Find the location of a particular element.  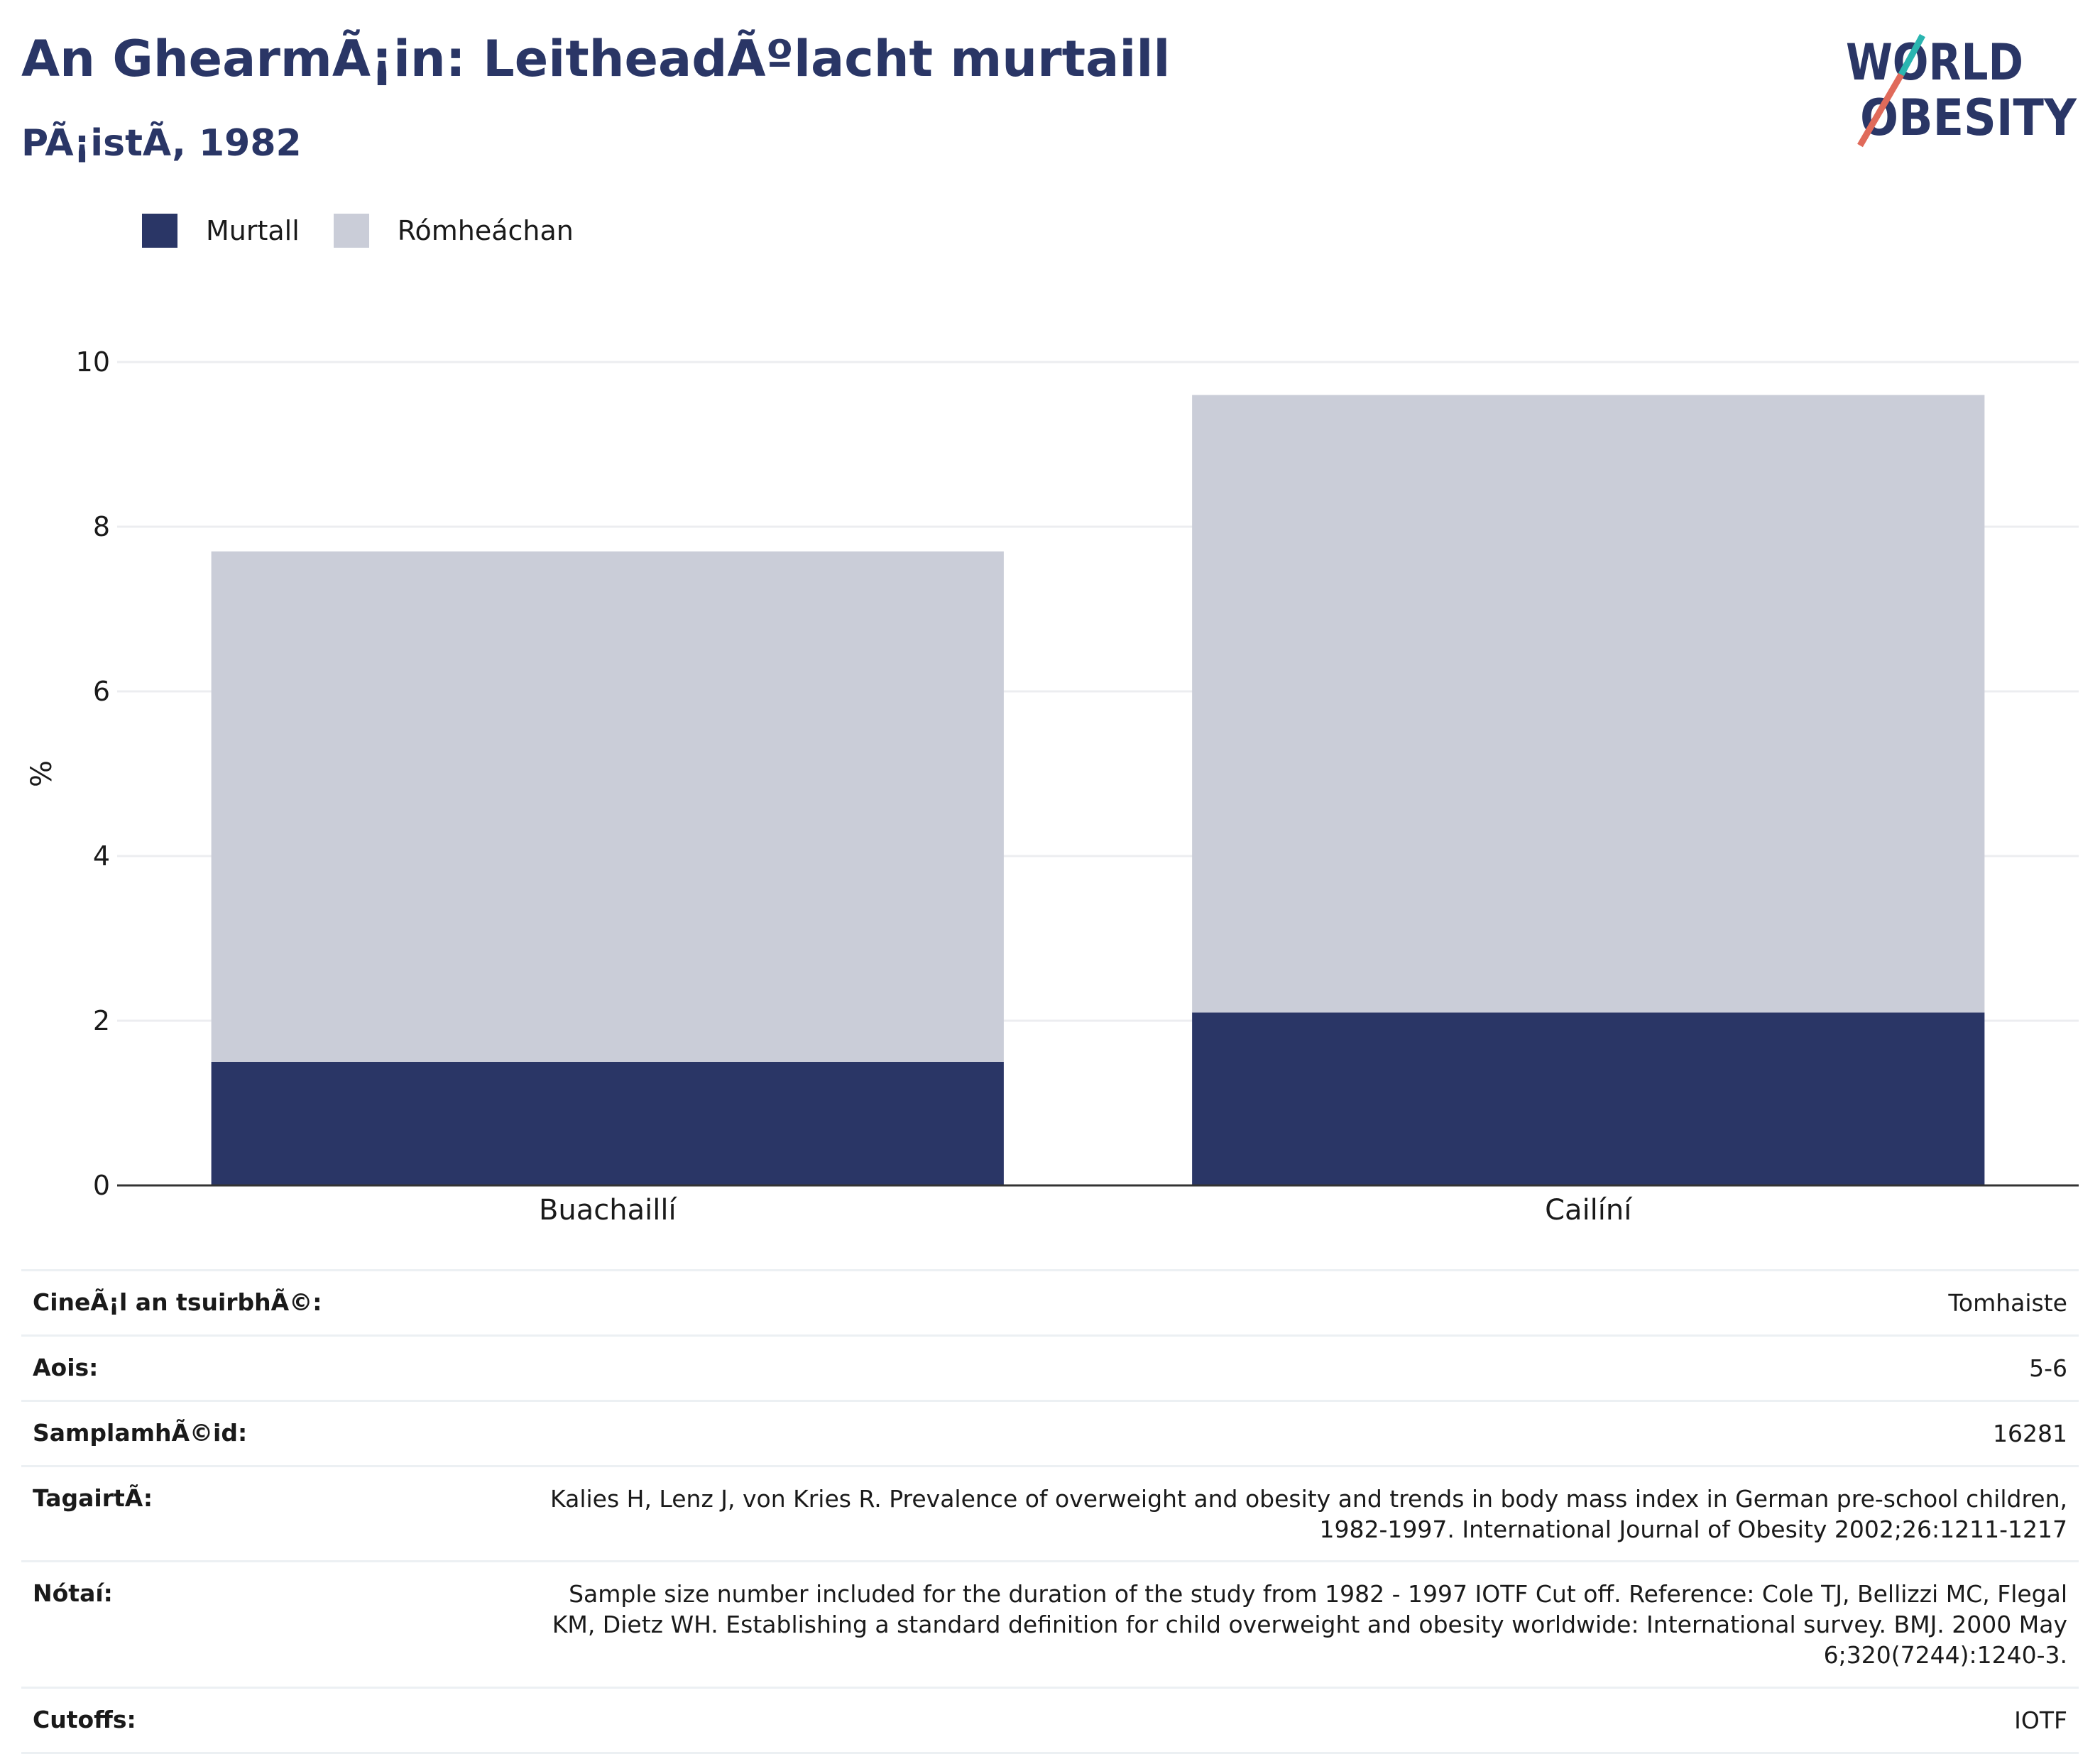

chart-legend: Murtall Rómheáchan is located at coordinates (375, 230).